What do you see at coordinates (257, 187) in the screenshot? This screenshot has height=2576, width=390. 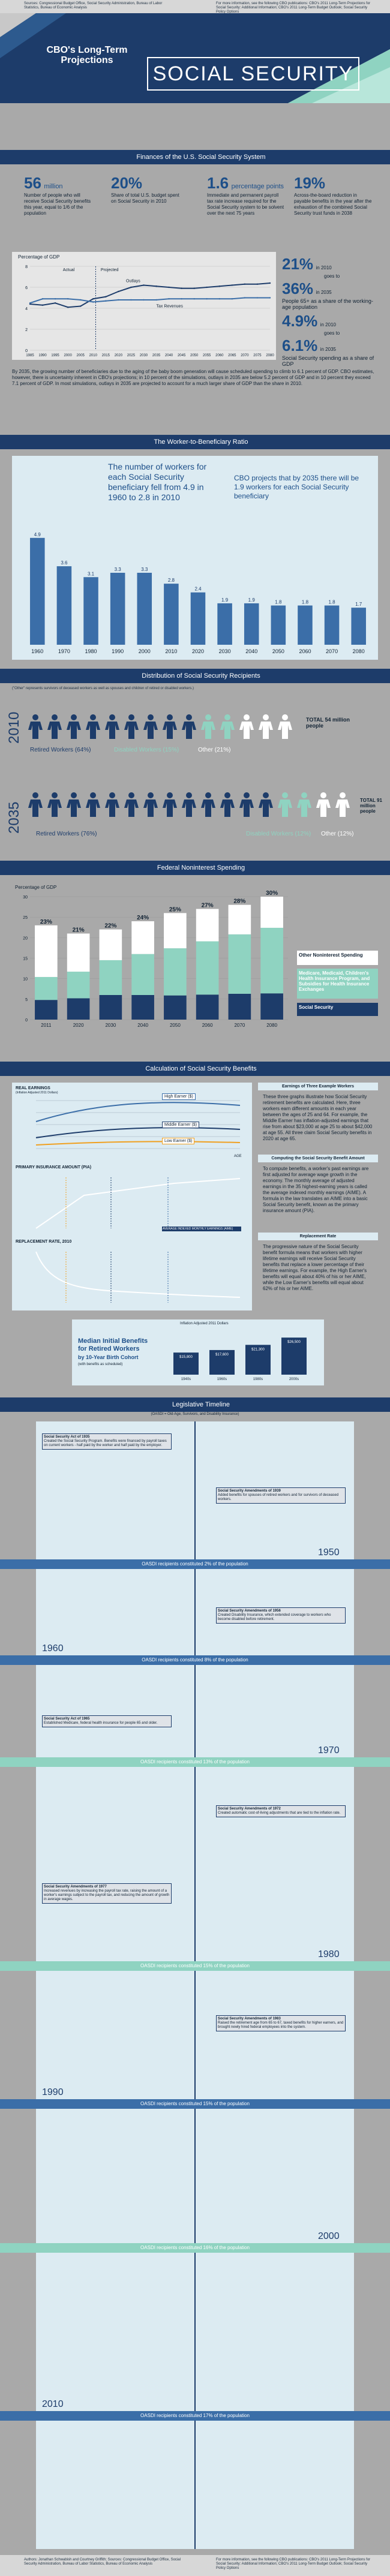 I see `stat-unit: percentage points` at bounding box center [257, 187].